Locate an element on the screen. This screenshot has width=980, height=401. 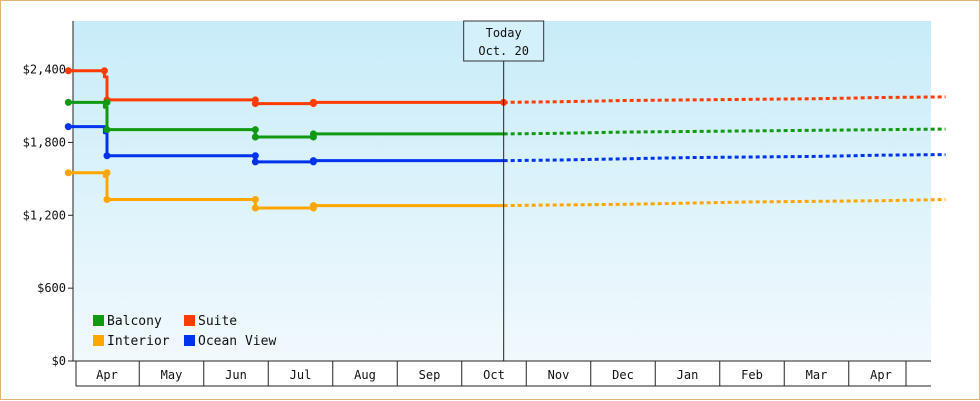
legend-label-balcony: Balcony is located at coordinates (134, 321).